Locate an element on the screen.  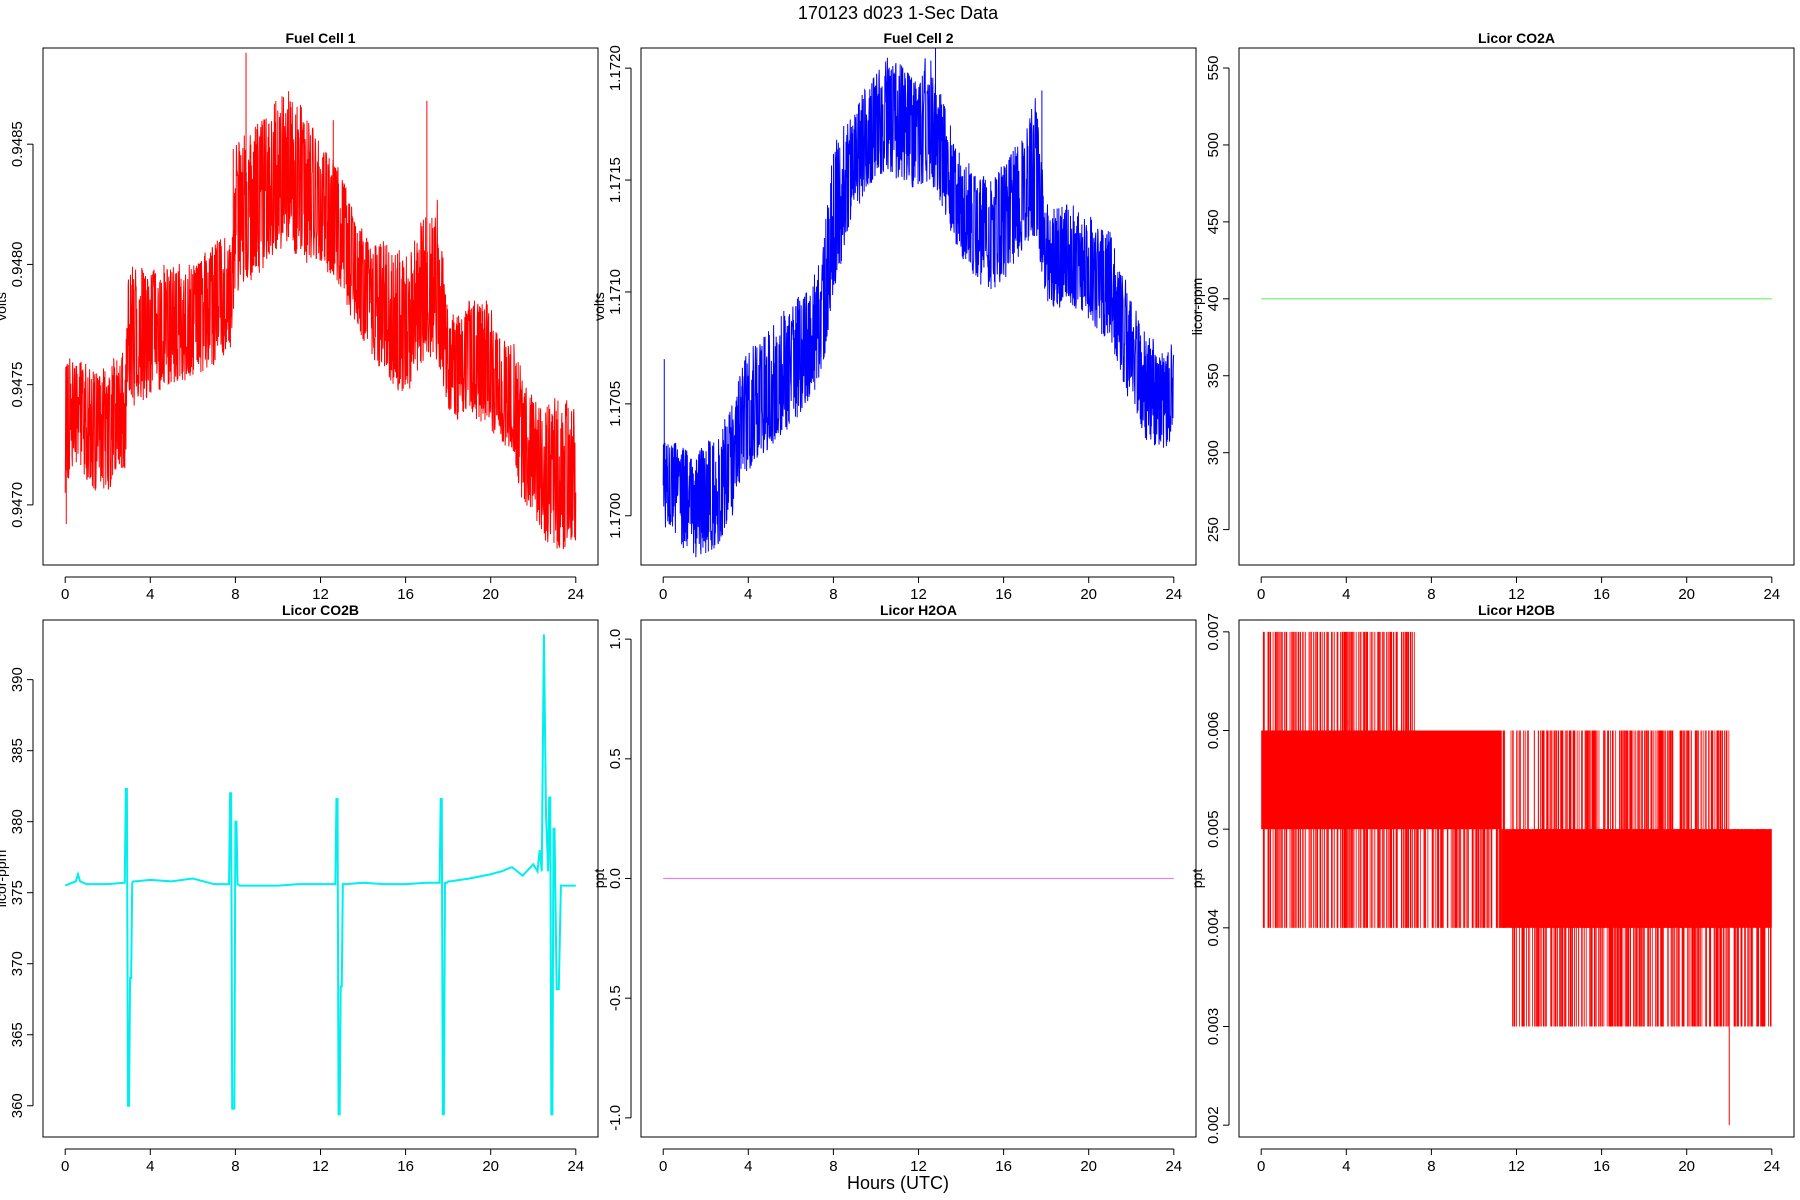
y-tick-label: 370 is located at coordinates (17, 963).